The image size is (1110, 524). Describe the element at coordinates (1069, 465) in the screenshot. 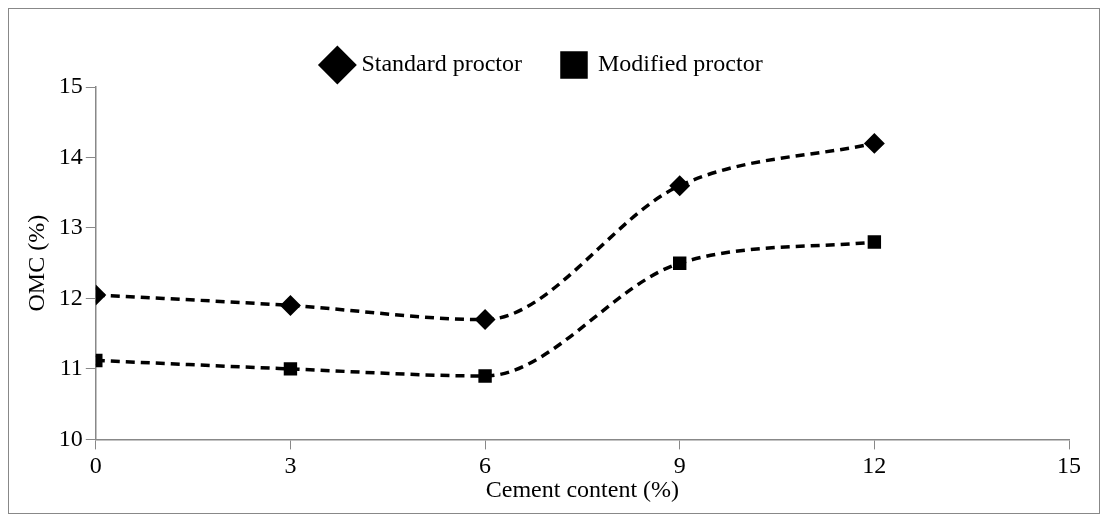

I see `x-tick-label: 15` at that location.